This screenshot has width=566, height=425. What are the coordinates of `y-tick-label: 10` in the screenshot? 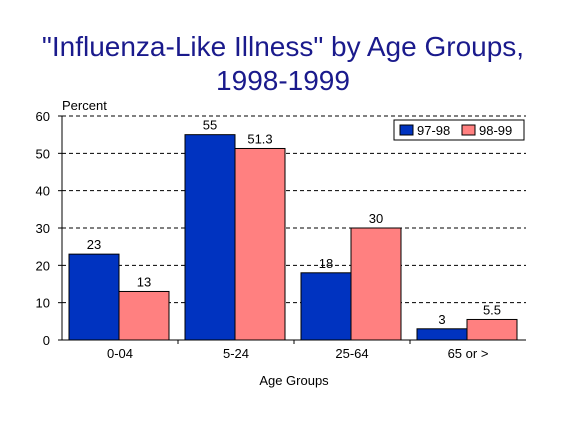 It's located at (43, 303).